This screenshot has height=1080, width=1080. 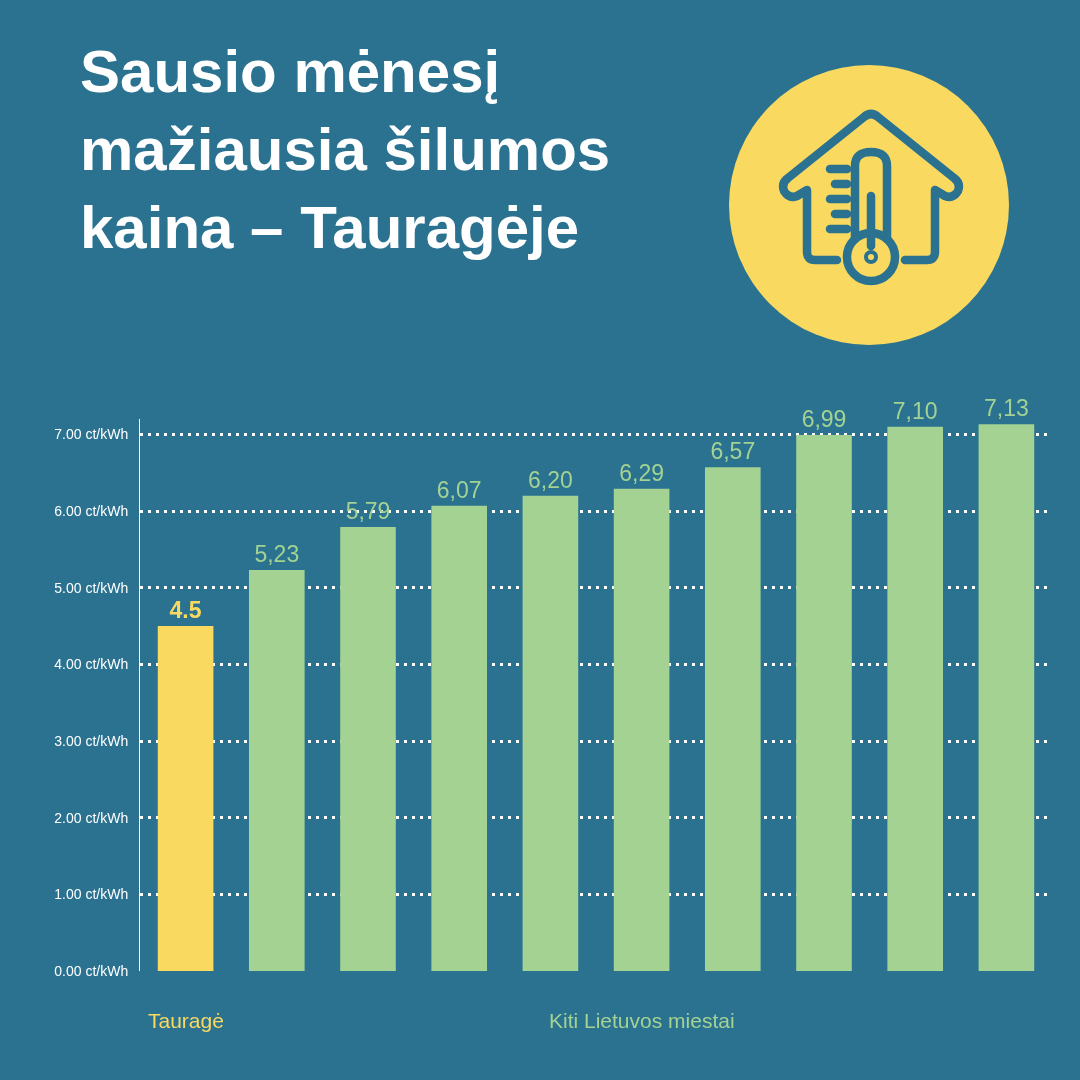 What do you see at coordinates (91, 434) in the screenshot?
I see `y-tick-label: 7.00 ct/kWh` at bounding box center [91, 434].